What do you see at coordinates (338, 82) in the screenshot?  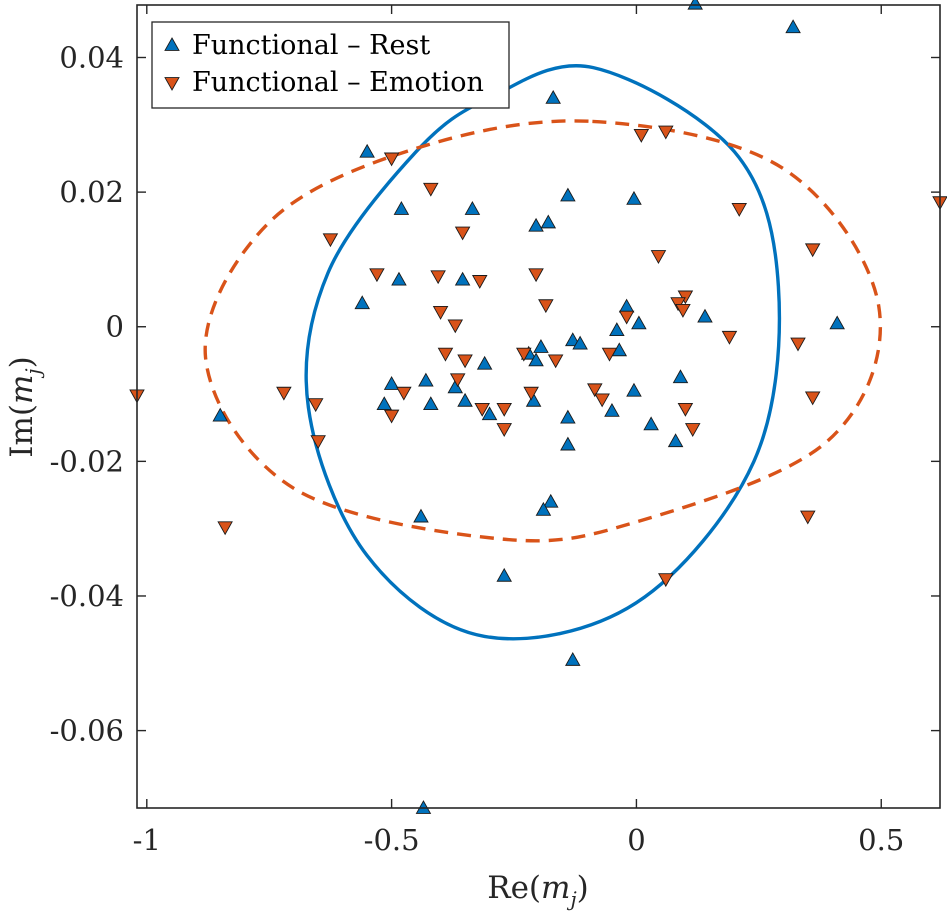 I see `legend-label-emotion: Functional – Emotion` at bounding box center [338, 82].